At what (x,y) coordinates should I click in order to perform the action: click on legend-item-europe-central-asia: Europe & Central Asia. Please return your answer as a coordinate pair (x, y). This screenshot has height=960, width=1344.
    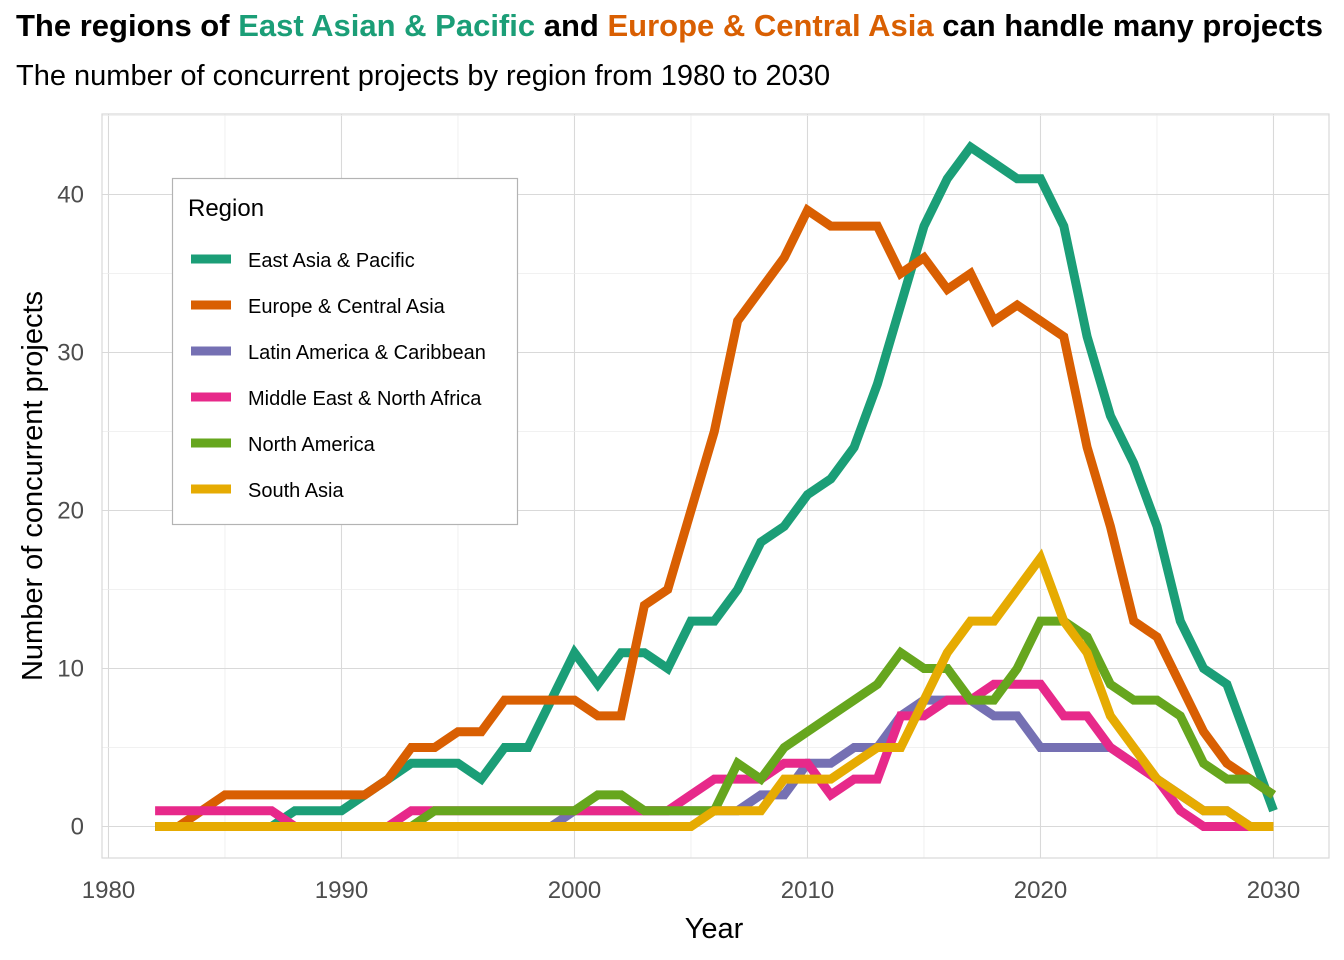
    Looking at the image, I should click on (318, 307).